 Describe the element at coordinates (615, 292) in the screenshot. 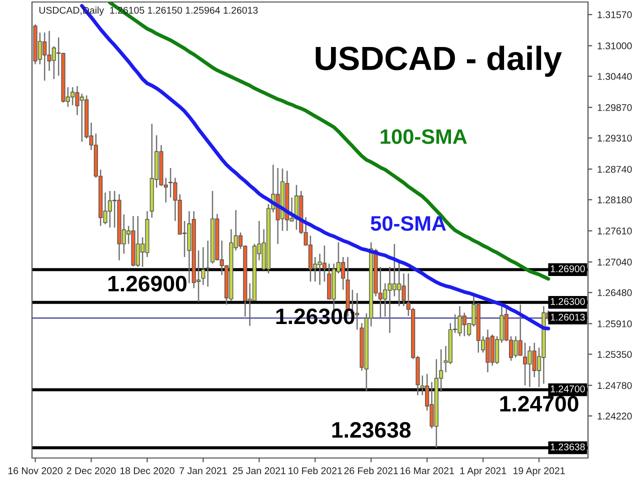

I see `y-tick-label: 1.26480` at that location.